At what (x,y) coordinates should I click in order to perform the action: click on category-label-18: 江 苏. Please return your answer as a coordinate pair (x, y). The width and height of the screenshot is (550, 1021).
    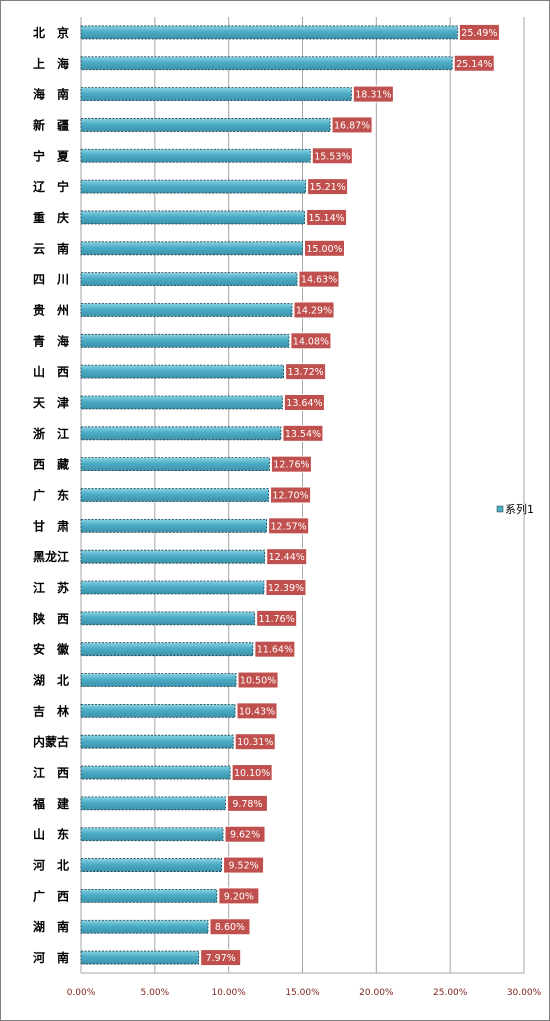
    Looking at the image, I should click on (51, 587).